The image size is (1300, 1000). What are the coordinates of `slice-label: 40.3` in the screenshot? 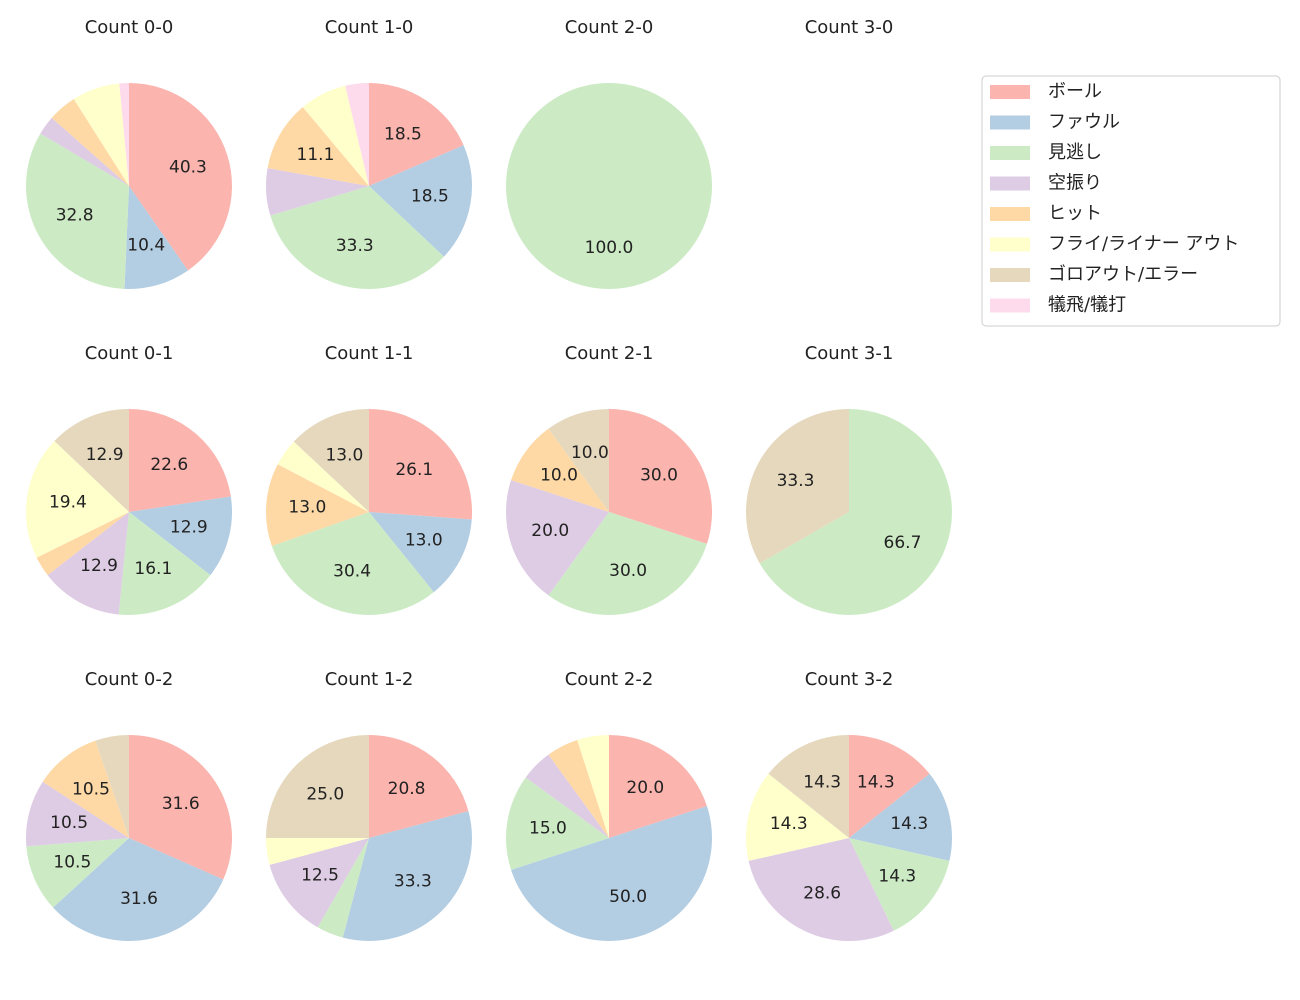 It's located at (188, 167).